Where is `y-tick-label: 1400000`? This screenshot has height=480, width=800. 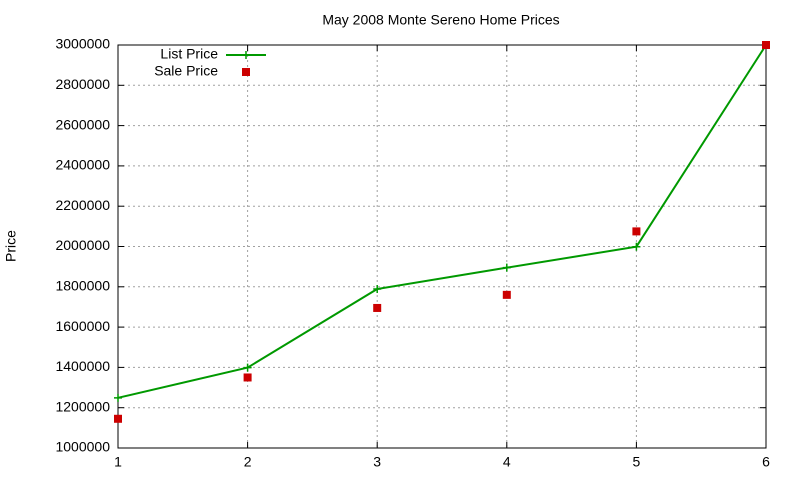 y-tick-label: 1400000 is located at coordinates (82, 366).